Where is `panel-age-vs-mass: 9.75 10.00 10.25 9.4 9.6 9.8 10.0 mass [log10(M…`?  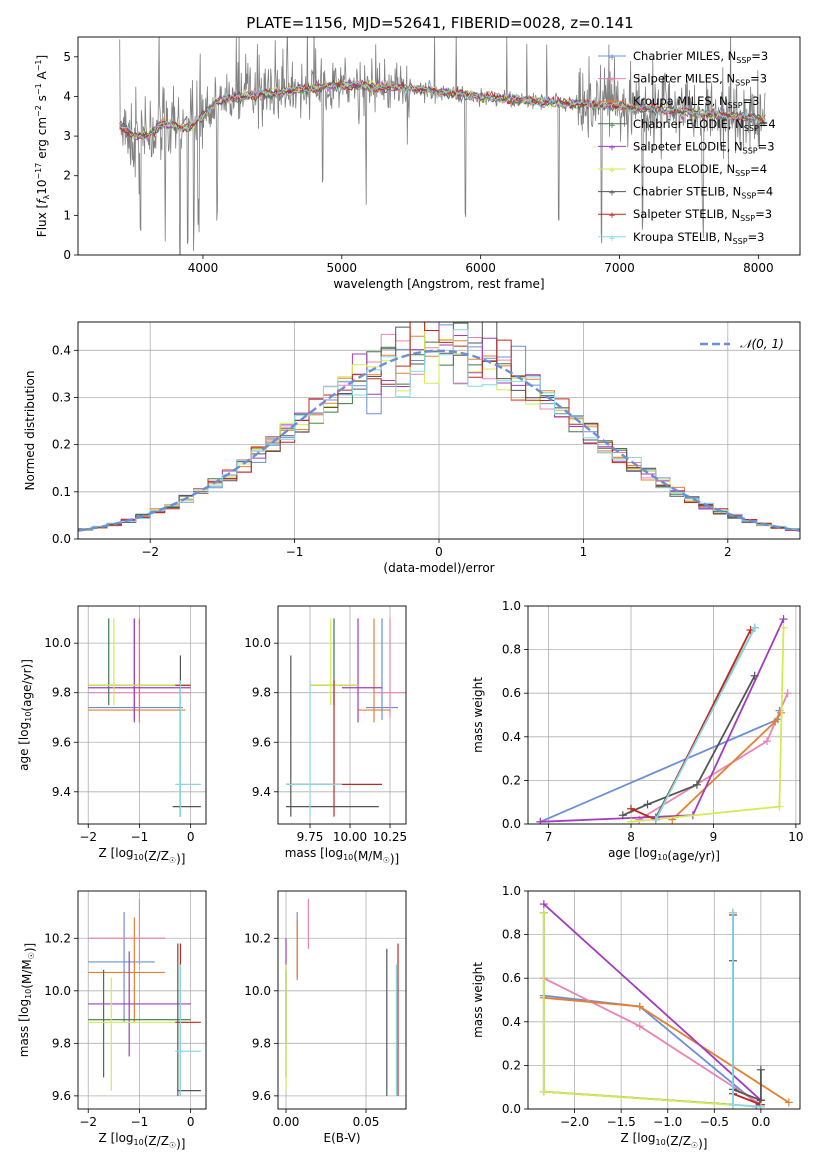
panel-age-vs-mass: 9.75 10.00 10.25 9.4 9.6 9.8 10.0 mass [log10(M… is located at coordinates (325, 735).